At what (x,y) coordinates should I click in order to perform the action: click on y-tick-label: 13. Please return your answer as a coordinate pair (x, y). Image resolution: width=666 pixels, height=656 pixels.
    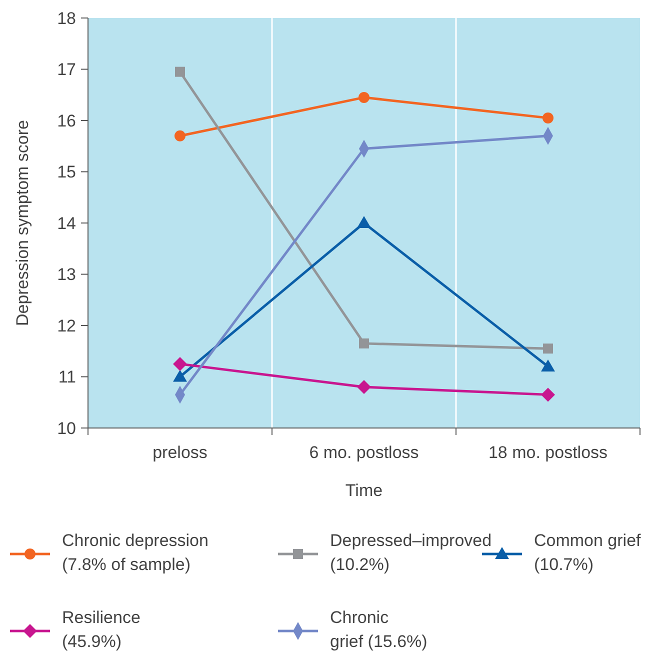
    Looking at the image, I should click on (66, 274).